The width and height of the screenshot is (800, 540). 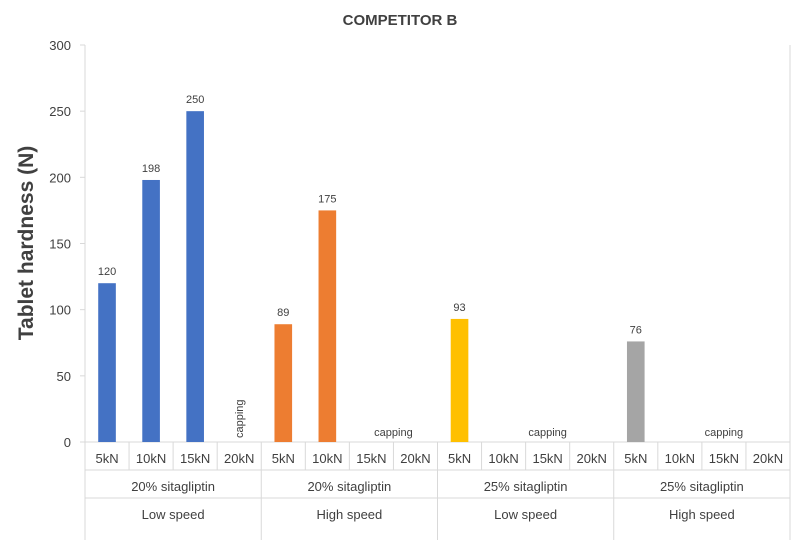 I want to click on data-label: 250, so click(x=195, y=100).